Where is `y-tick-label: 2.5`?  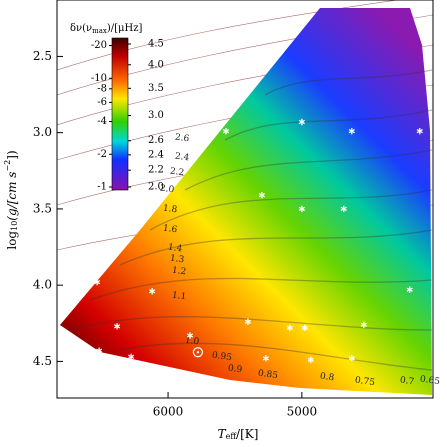
y-tick-label: 2.5 is located at coordinates (42, 56).